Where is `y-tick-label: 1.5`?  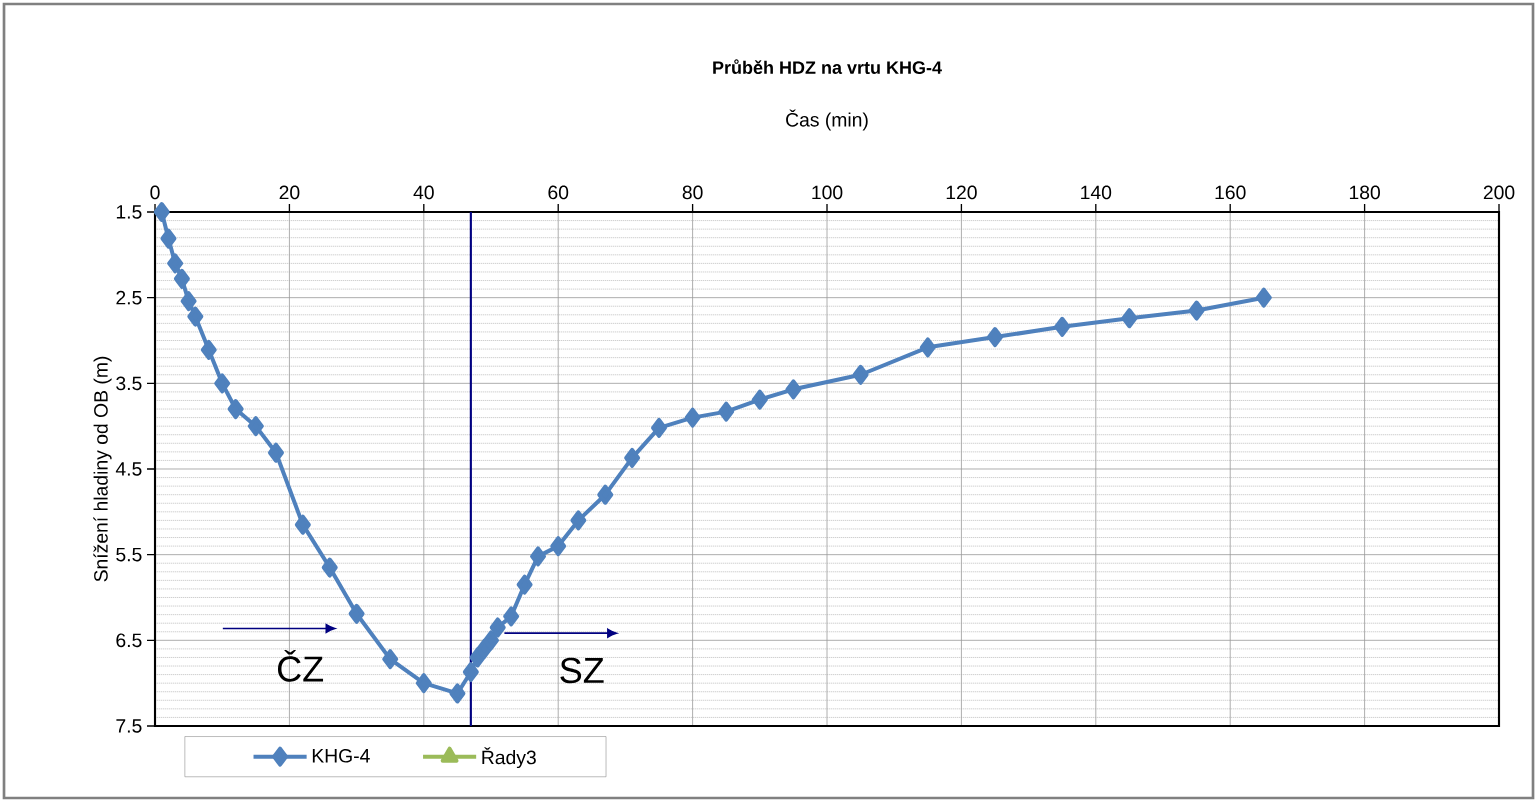
y-tick-label: 1.5 is located at coordinates (129, 212).